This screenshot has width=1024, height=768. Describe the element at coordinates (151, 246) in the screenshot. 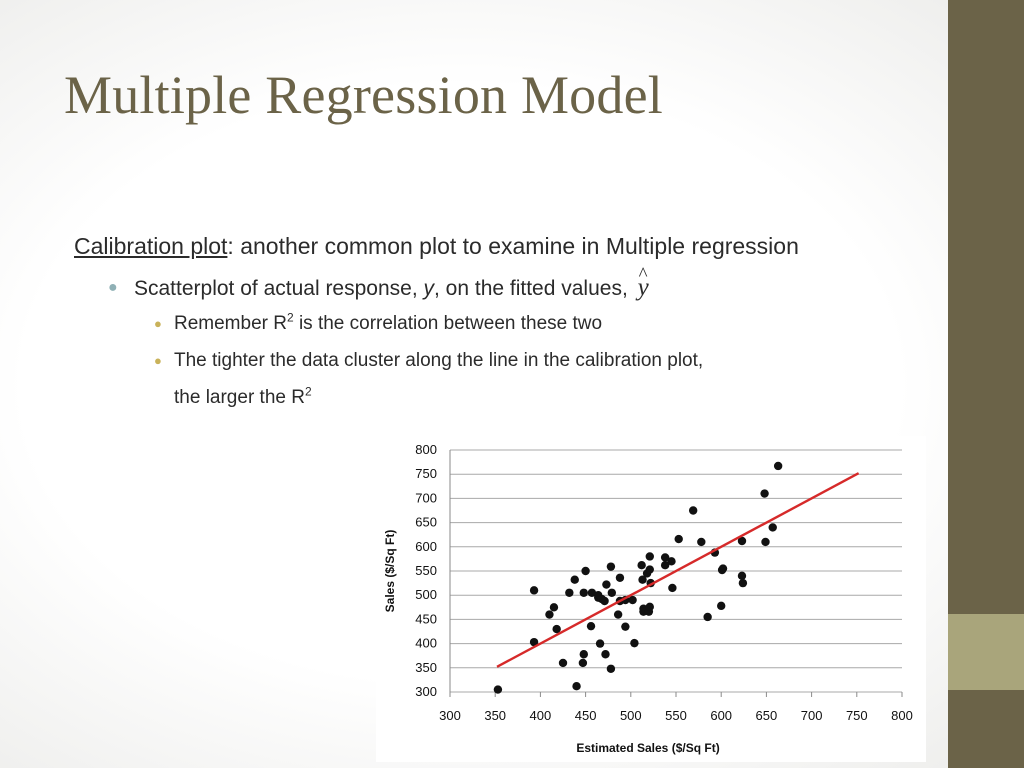

I see `term-calibration-plot: Calibration plot` at that location.